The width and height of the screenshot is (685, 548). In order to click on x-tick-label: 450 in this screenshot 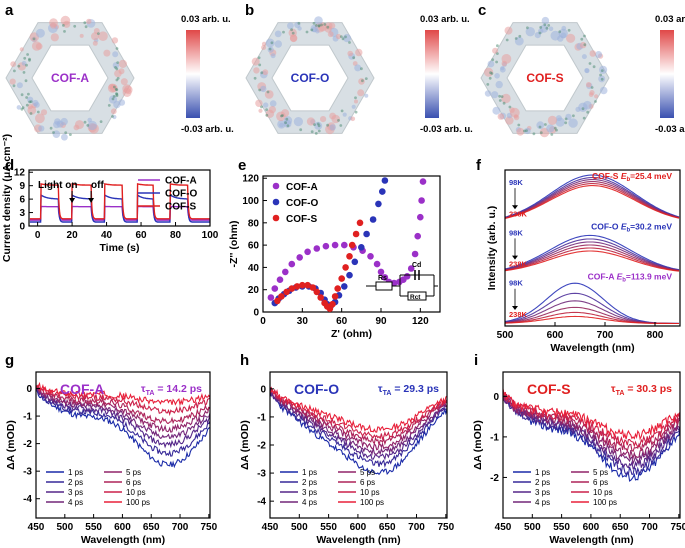, I will do `click(503, 527)`.